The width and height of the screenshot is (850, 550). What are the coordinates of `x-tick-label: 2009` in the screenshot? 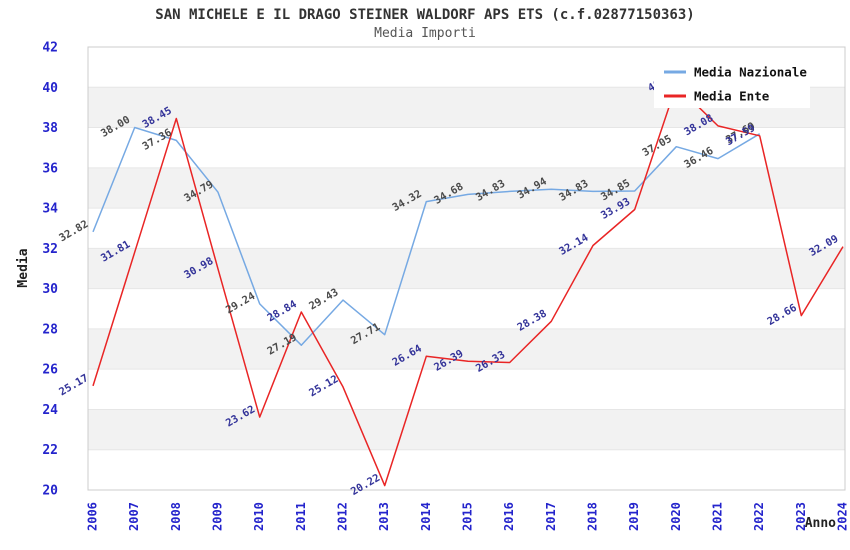 It's located at (218, 516).